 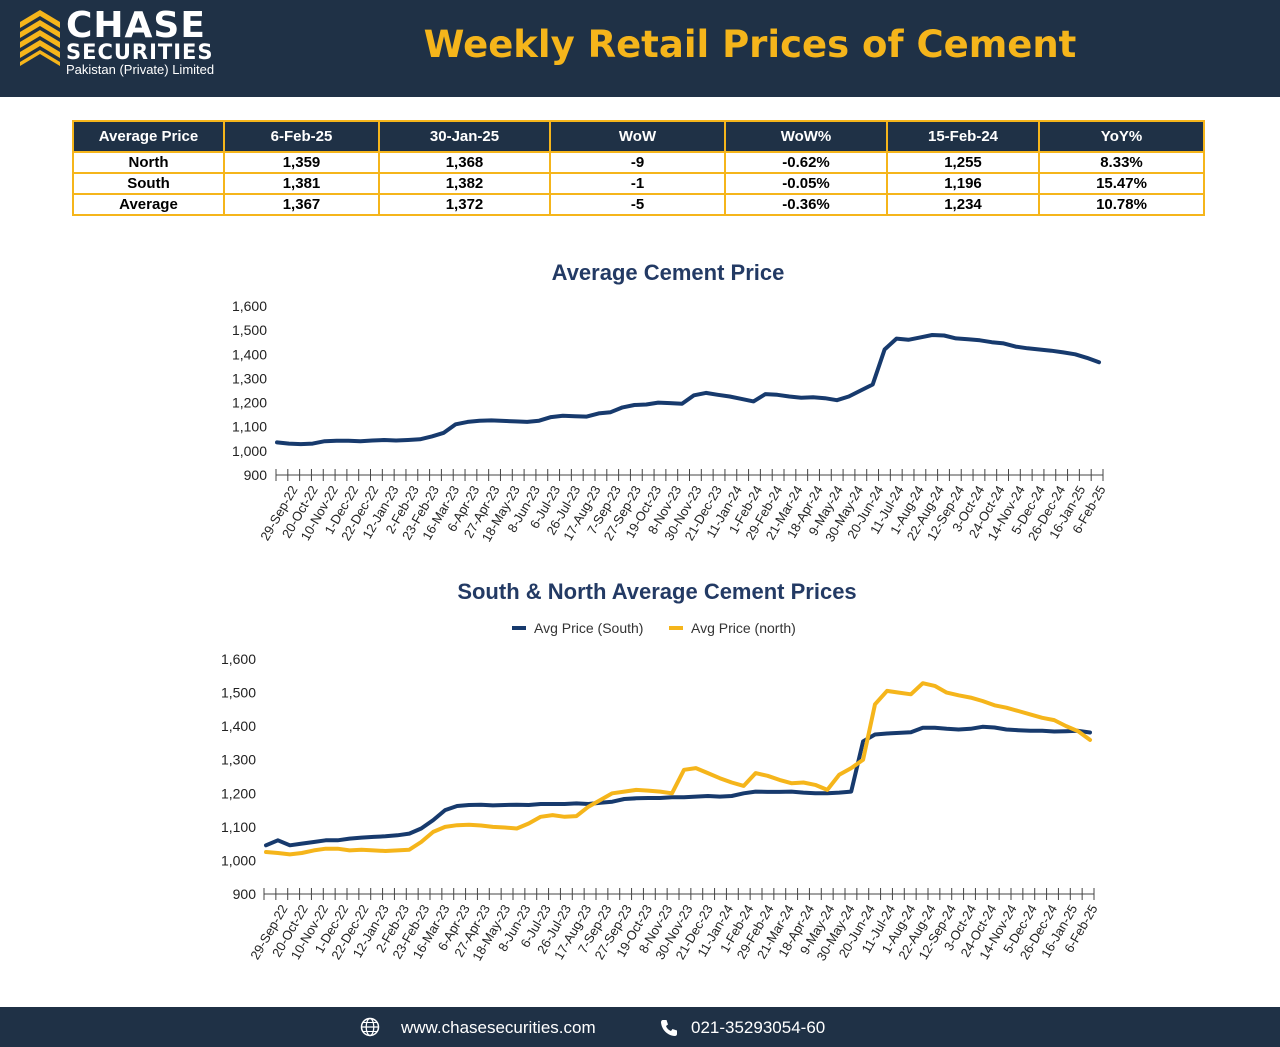 I want to click on page-title: Weekly Retail Prices of Cement, so click(x=750, y=44).